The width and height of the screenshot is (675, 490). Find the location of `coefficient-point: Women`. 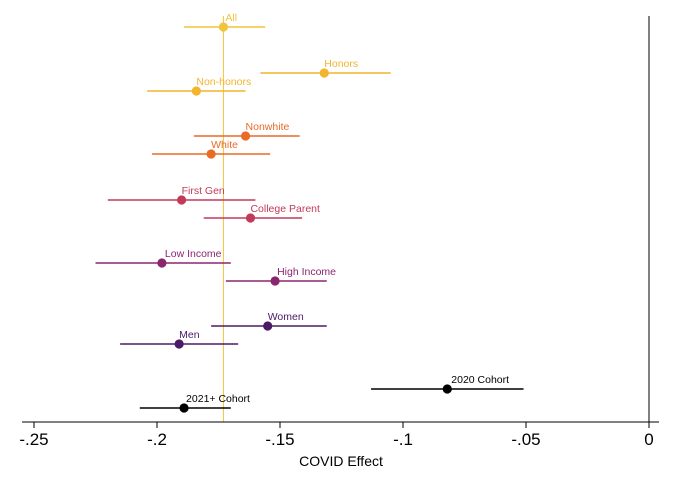

coefficient-point: Women is located at coordinates (269, 321).